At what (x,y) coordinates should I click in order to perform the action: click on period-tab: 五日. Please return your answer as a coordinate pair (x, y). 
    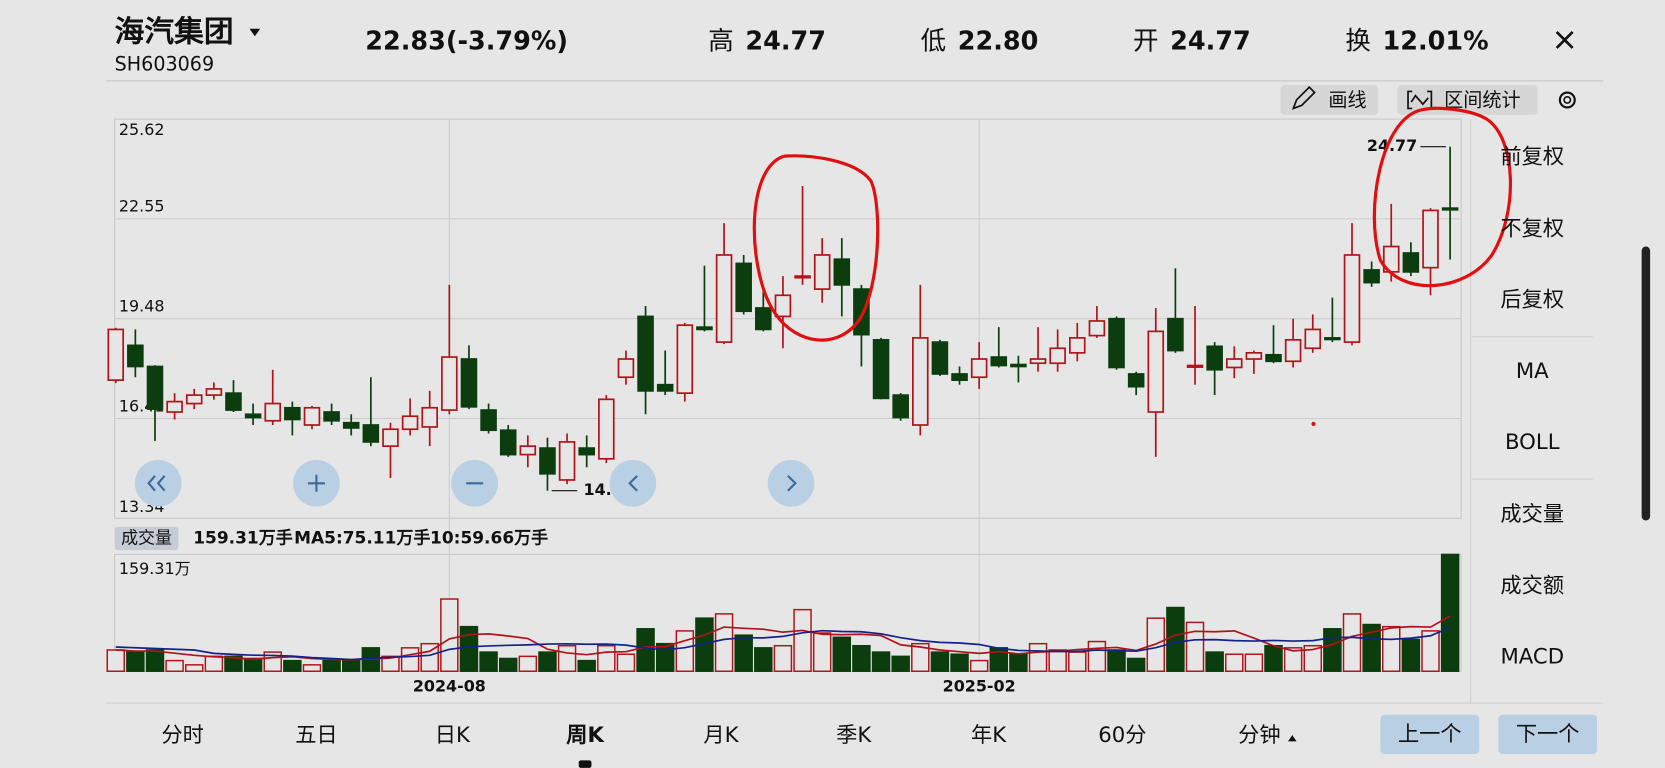
    Looking at the image, I should click on (316, 735).